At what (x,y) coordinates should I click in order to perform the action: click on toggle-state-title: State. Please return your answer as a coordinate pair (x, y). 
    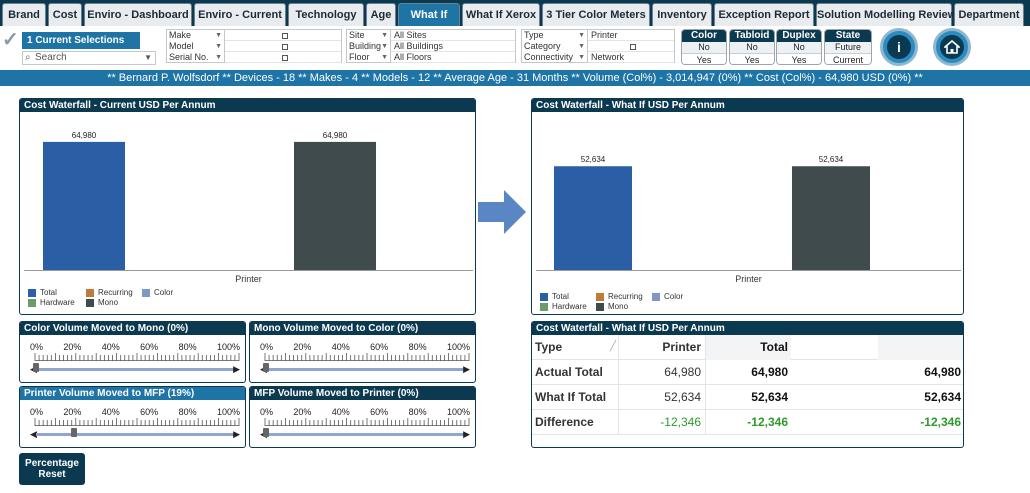
    Looking at the image, I should click on (848, 36).